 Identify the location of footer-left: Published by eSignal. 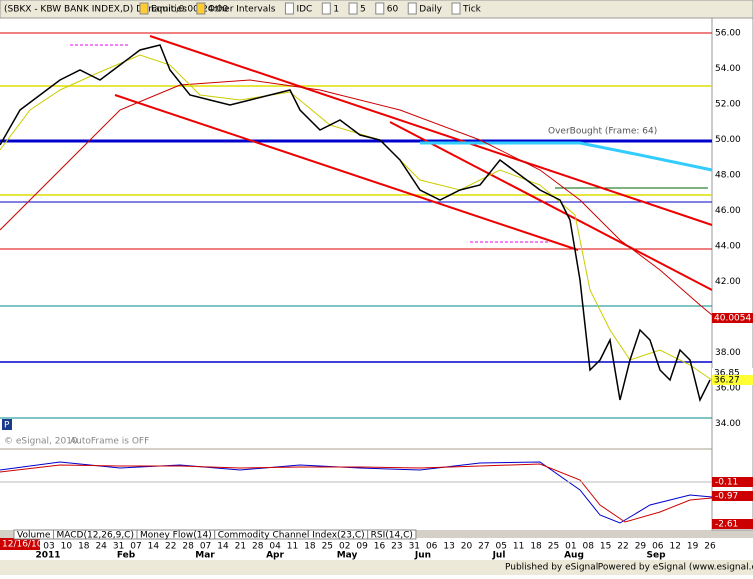
(551, 568).